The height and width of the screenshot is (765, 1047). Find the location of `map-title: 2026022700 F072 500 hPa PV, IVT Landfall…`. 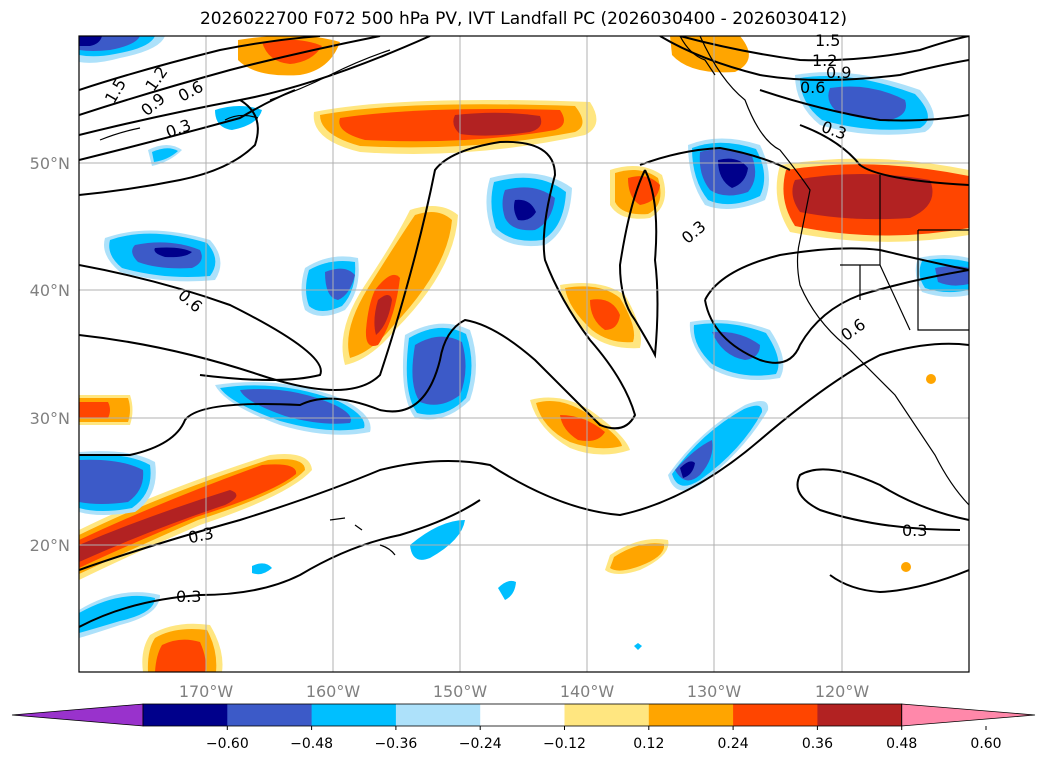

map-title: 2026022700 F072 500 hPa PV, IVT Landfall… is located at coordinates (523, 19).